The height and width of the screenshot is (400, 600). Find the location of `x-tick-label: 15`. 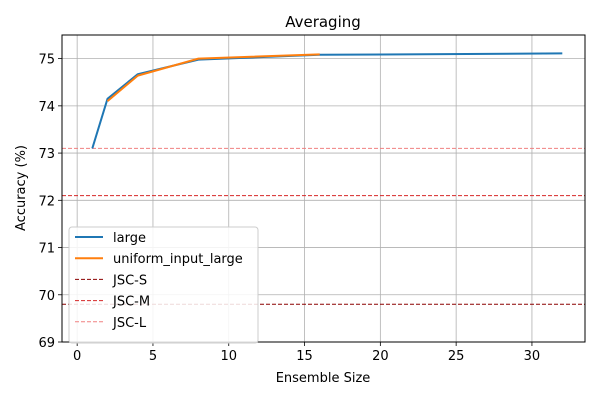

x-tick-label: 15 is located at coordinates (304, 356).